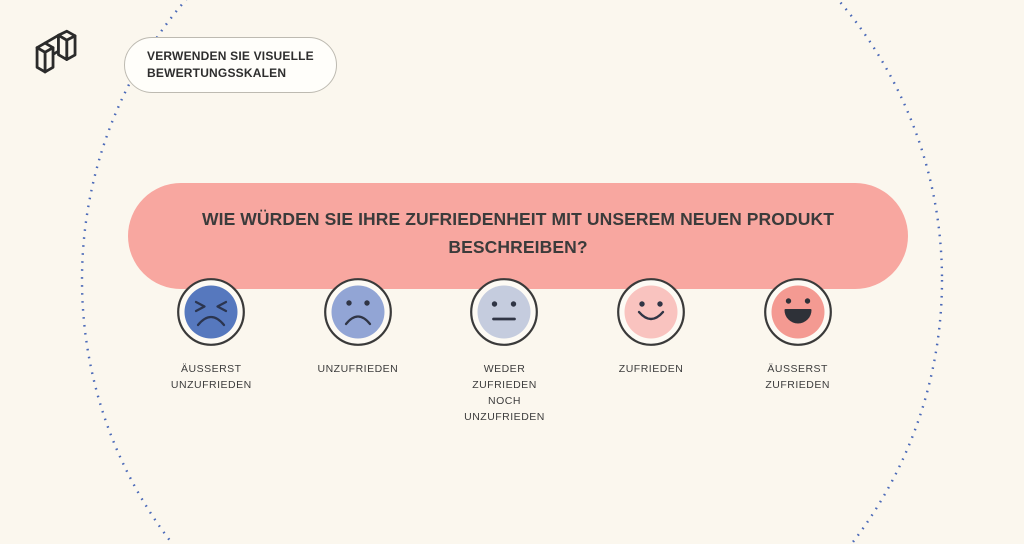 This screenshot has width=1024, height=544. I want to click on rating-option-3: WEDER ZUFRIEDEN NOCH UNZUFRIEDEN, so click(504, 351).